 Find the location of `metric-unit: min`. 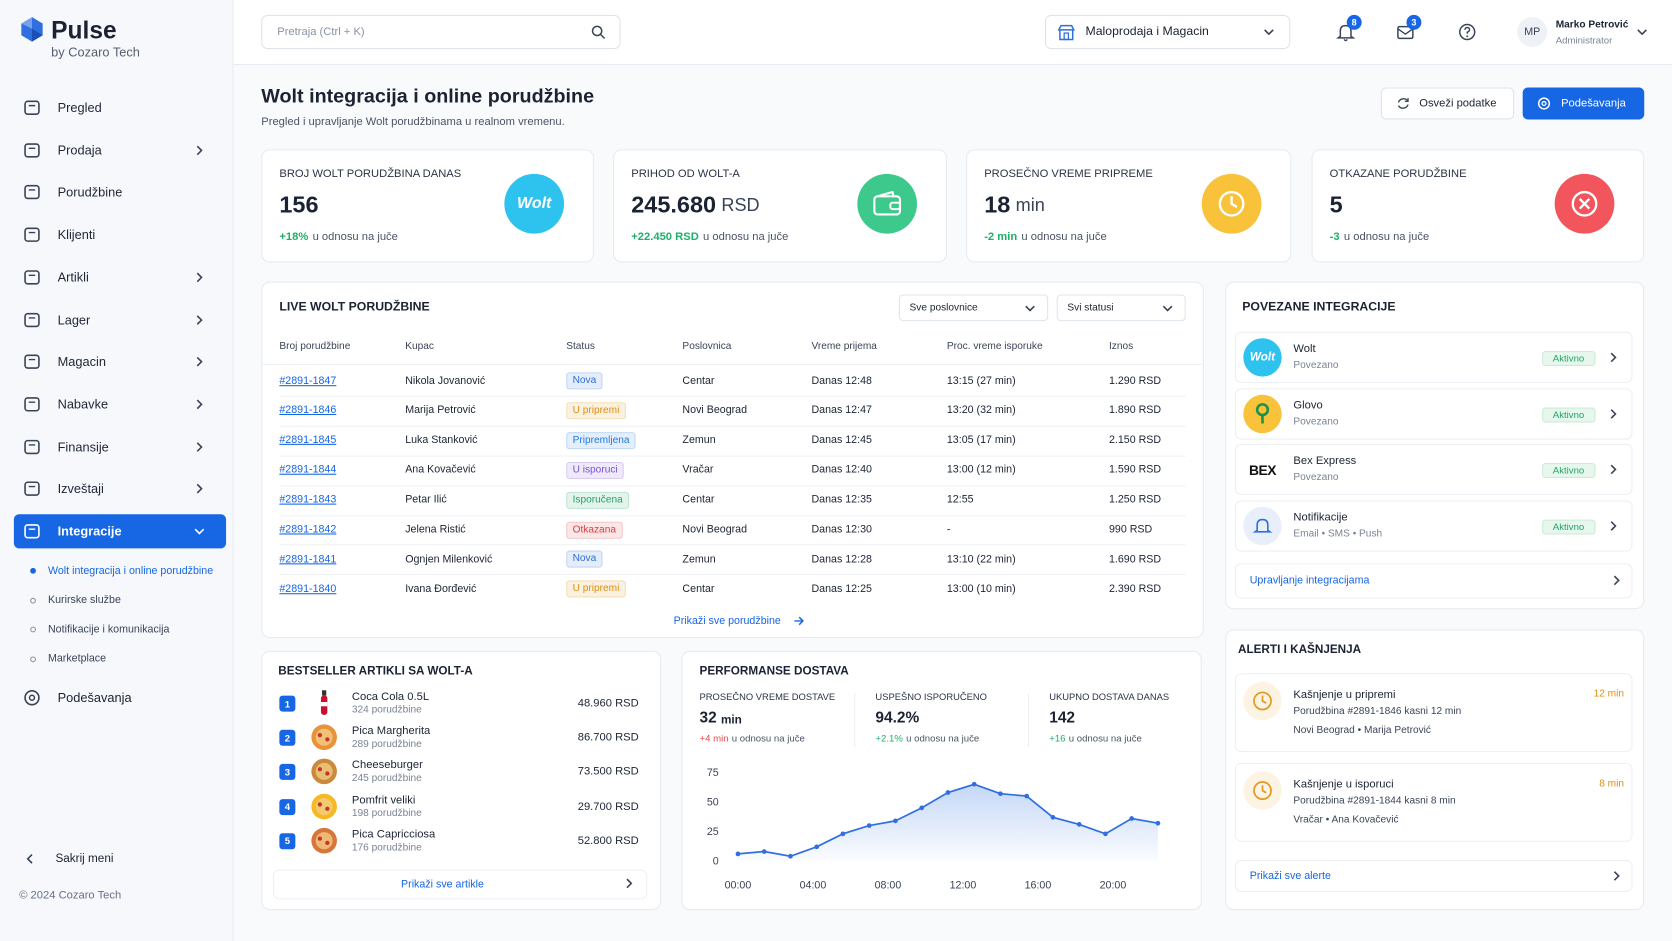

metric-unit: min is located at coordinates (731, 720).